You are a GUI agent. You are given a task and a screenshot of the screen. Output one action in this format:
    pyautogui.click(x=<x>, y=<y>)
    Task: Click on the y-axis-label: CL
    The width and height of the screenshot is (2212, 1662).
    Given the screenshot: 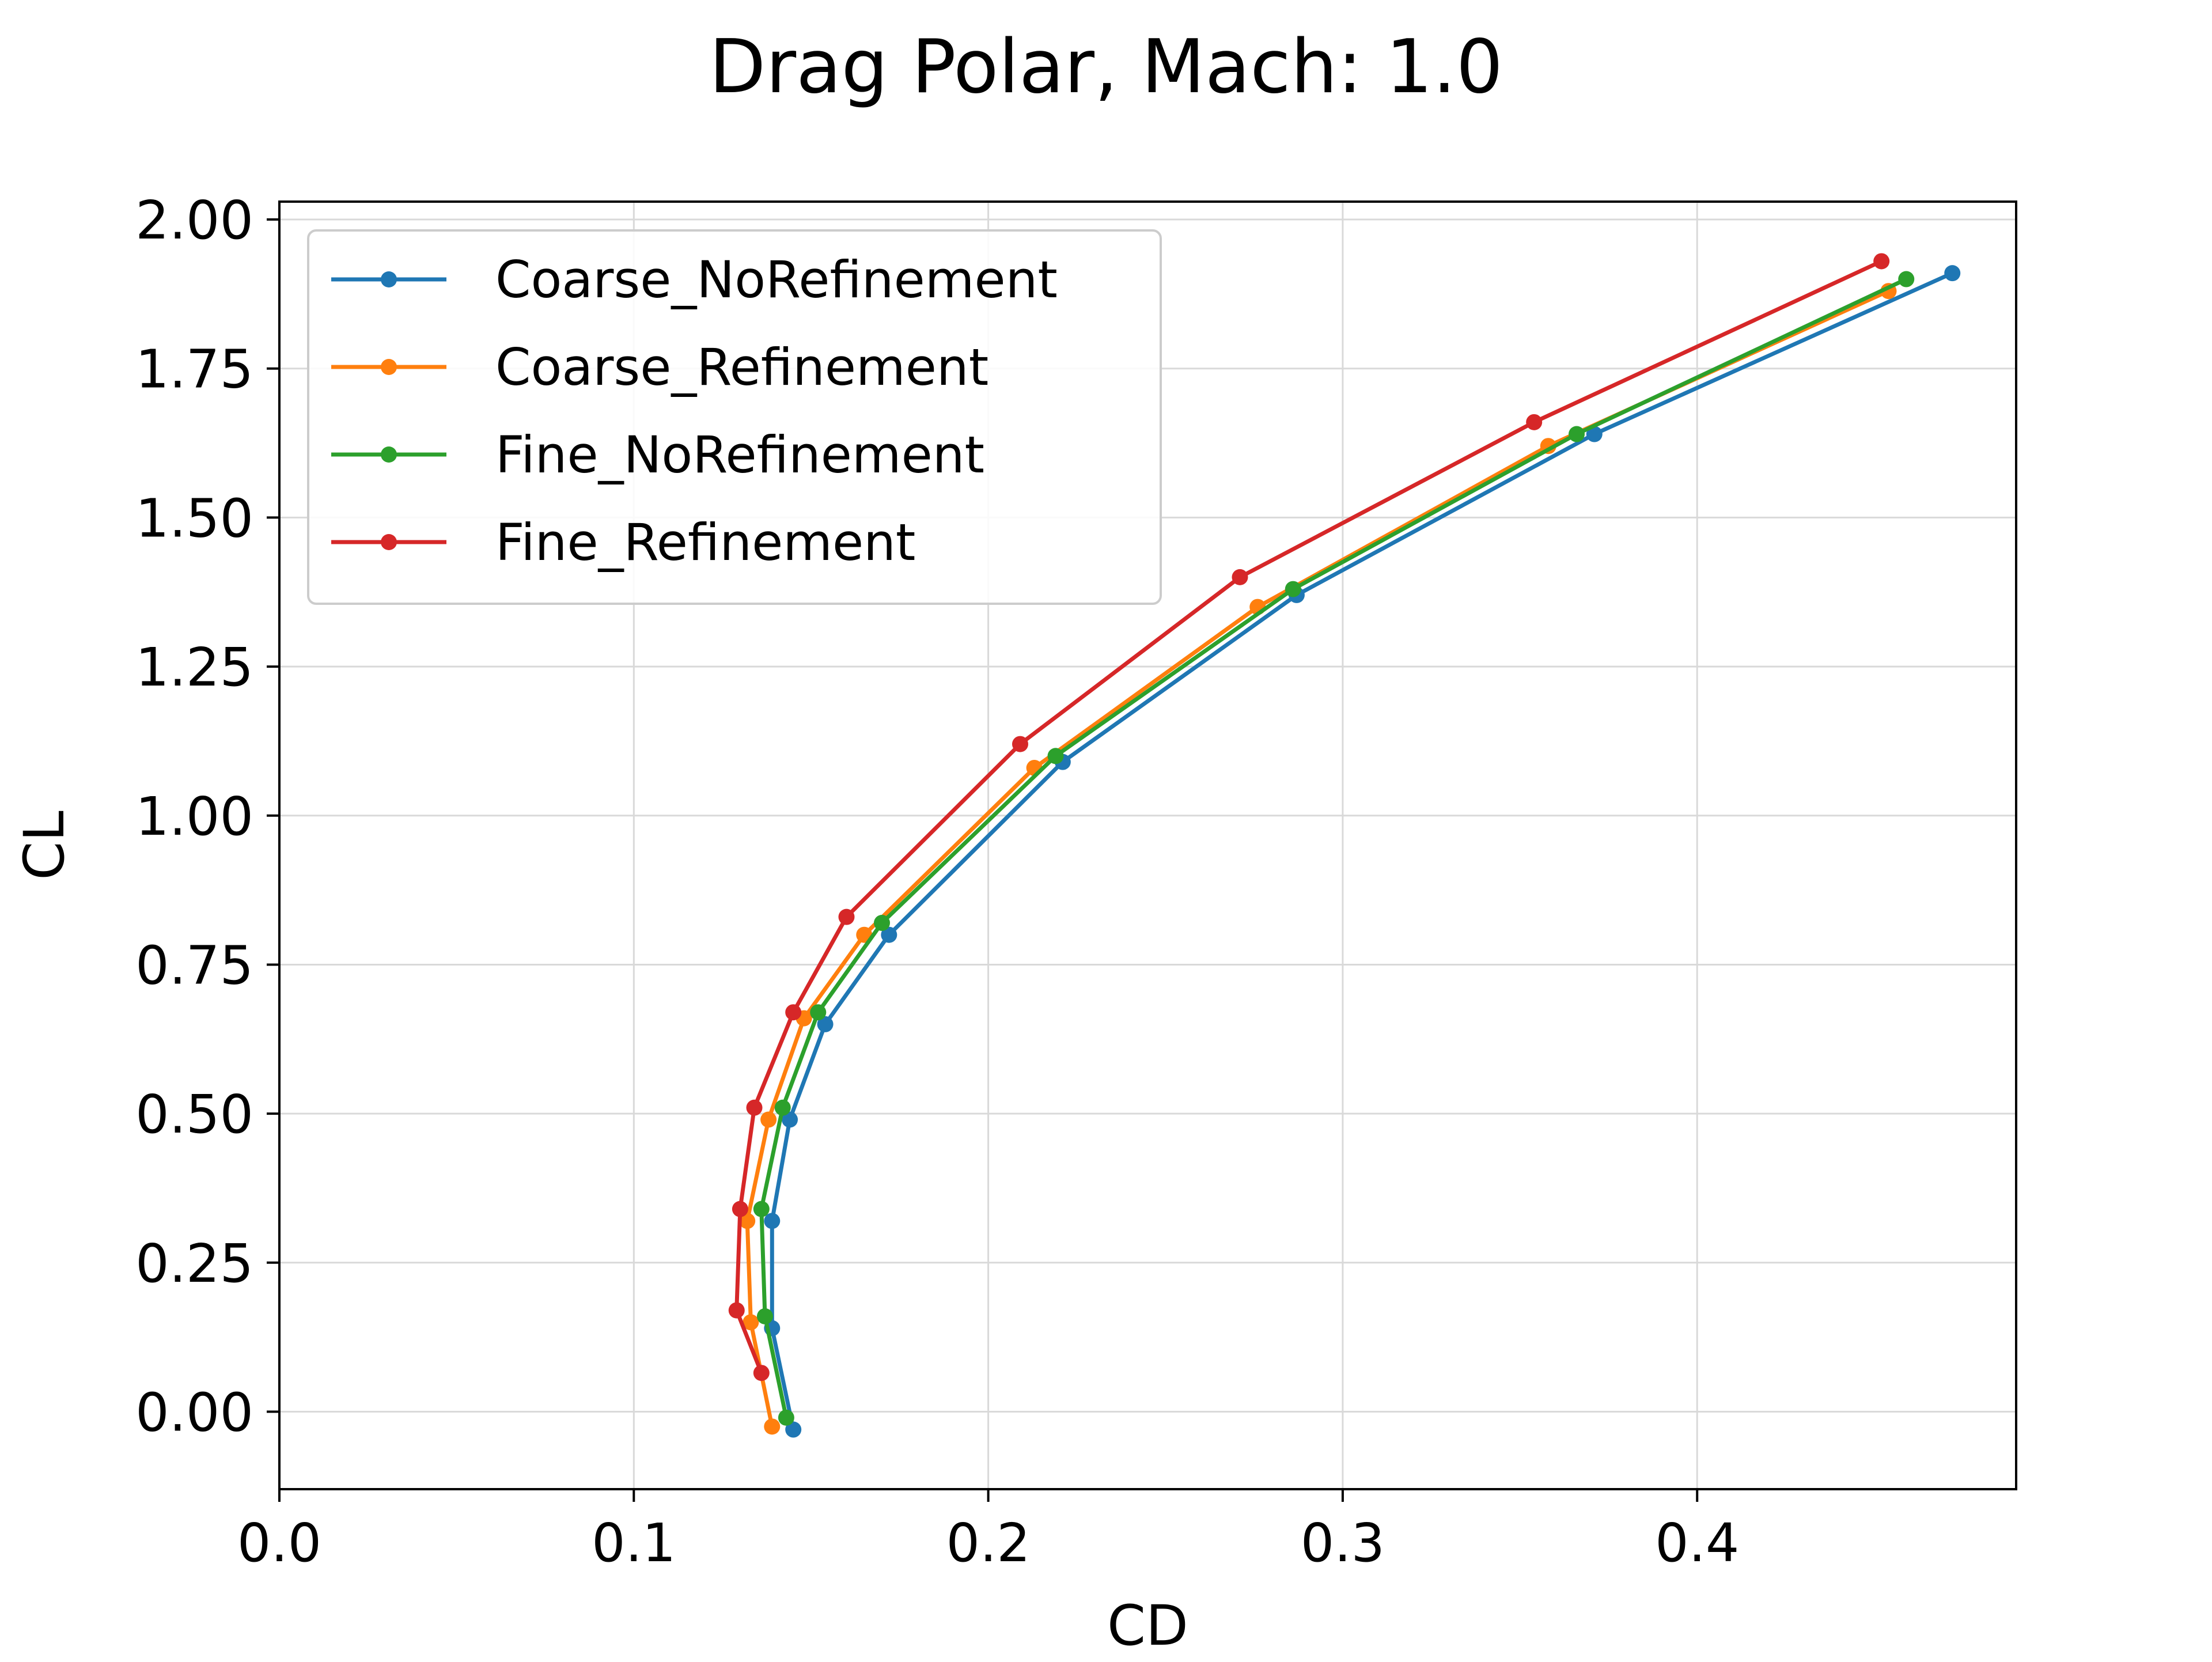 What is the action you would take?
    pyautogui.click(x=44, y=845)
    